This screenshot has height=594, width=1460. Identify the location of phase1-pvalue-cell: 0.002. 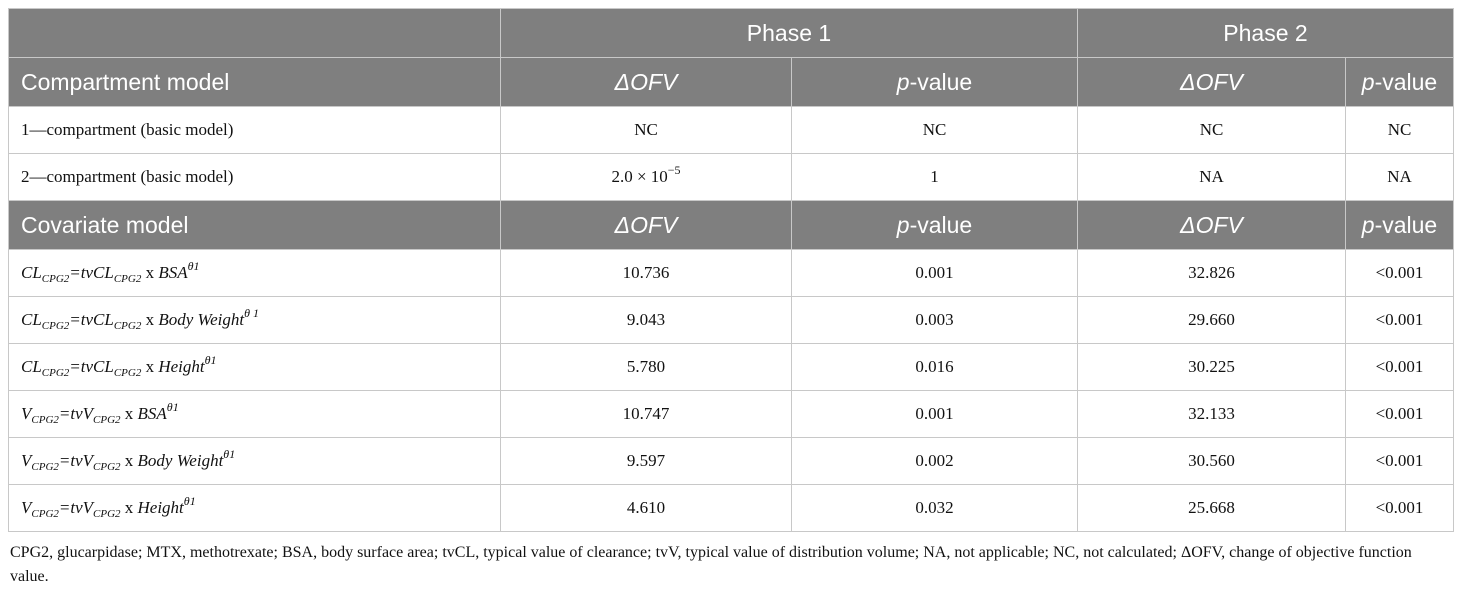
(934, 461).